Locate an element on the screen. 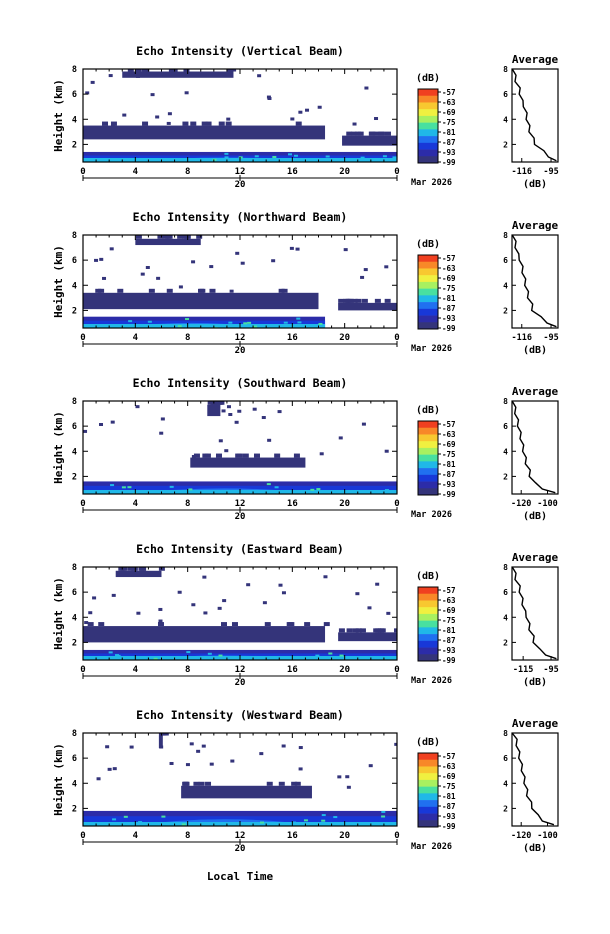 The height and width of the screenshot is (934, 610). colorbar-frame is located at coordinates (428, 790).